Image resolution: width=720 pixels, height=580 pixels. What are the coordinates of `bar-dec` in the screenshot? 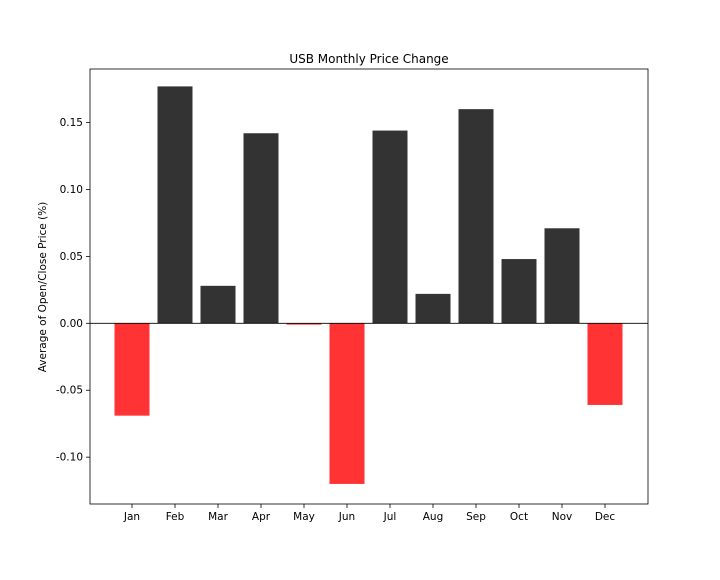 It's located at (605, 364).